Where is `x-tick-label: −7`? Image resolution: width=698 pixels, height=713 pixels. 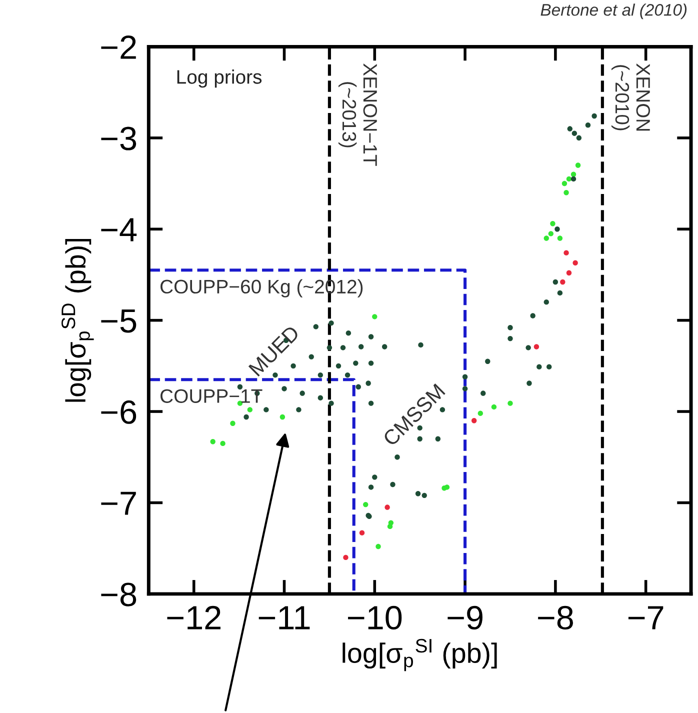
x-tick-label: −7 is located at coordinates (646, 618).